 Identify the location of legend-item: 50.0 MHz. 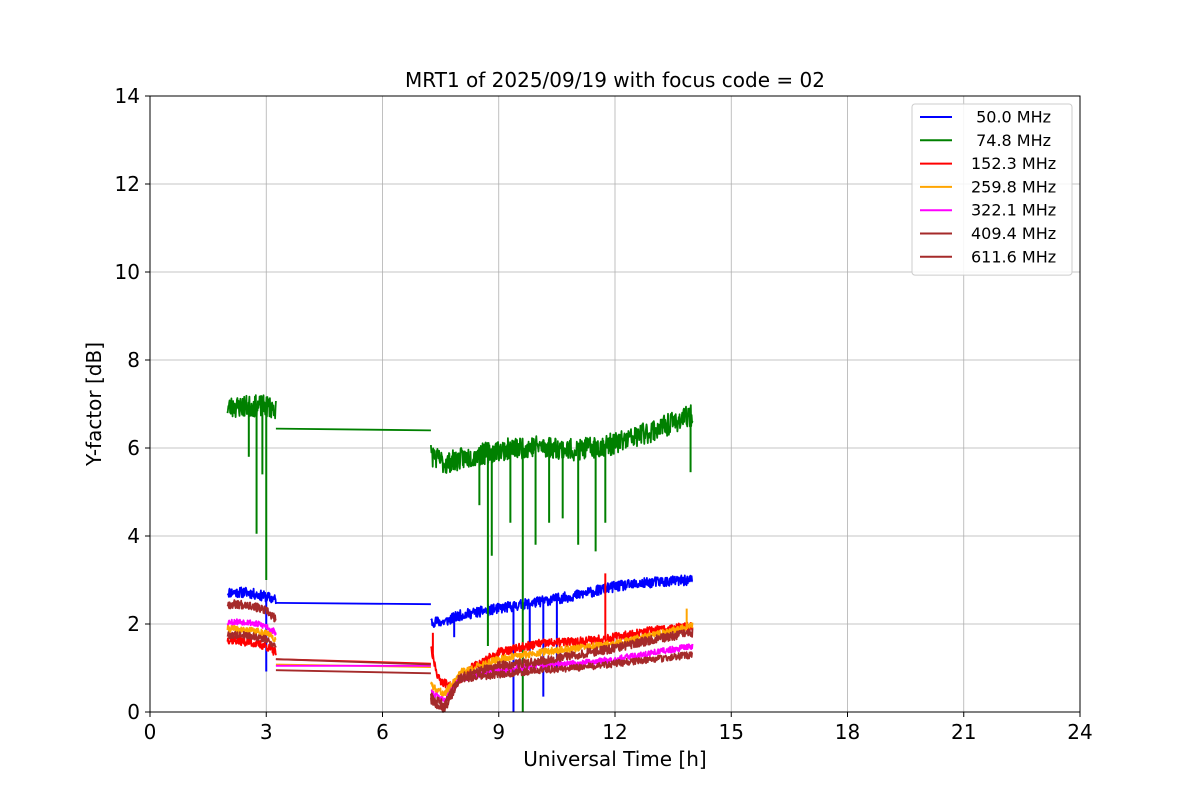
(985, 117).